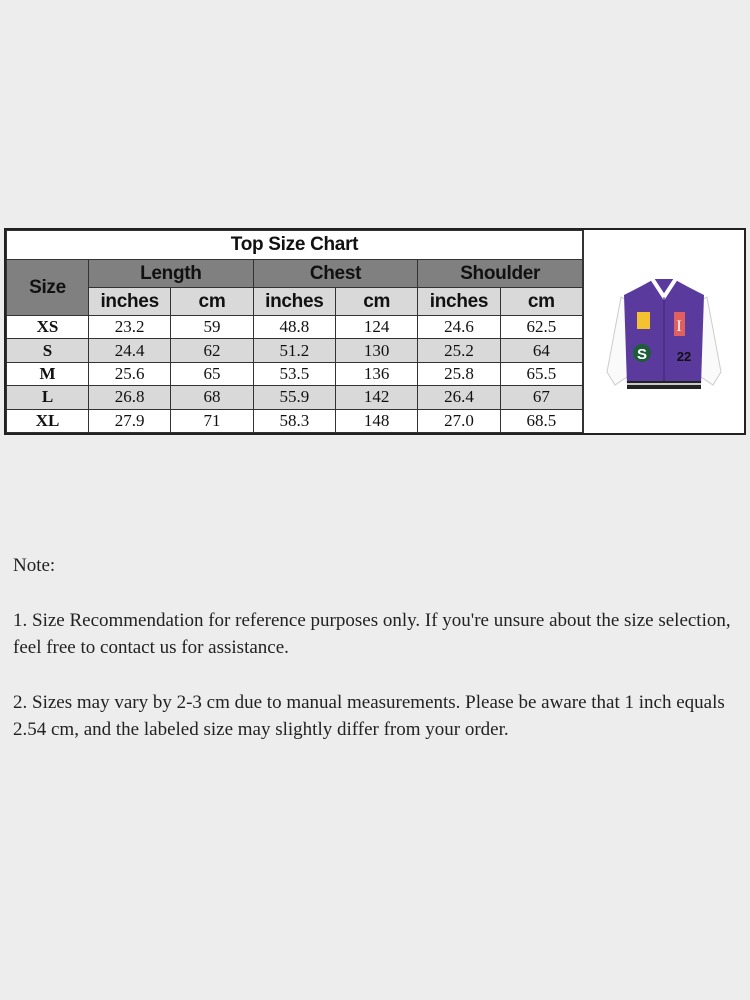 The image size is (750, 1000). What do you see at coordinates (459, 397) in the screenshot?
I see `measurement-cell: 26.4` at bounding box center [459, 397].